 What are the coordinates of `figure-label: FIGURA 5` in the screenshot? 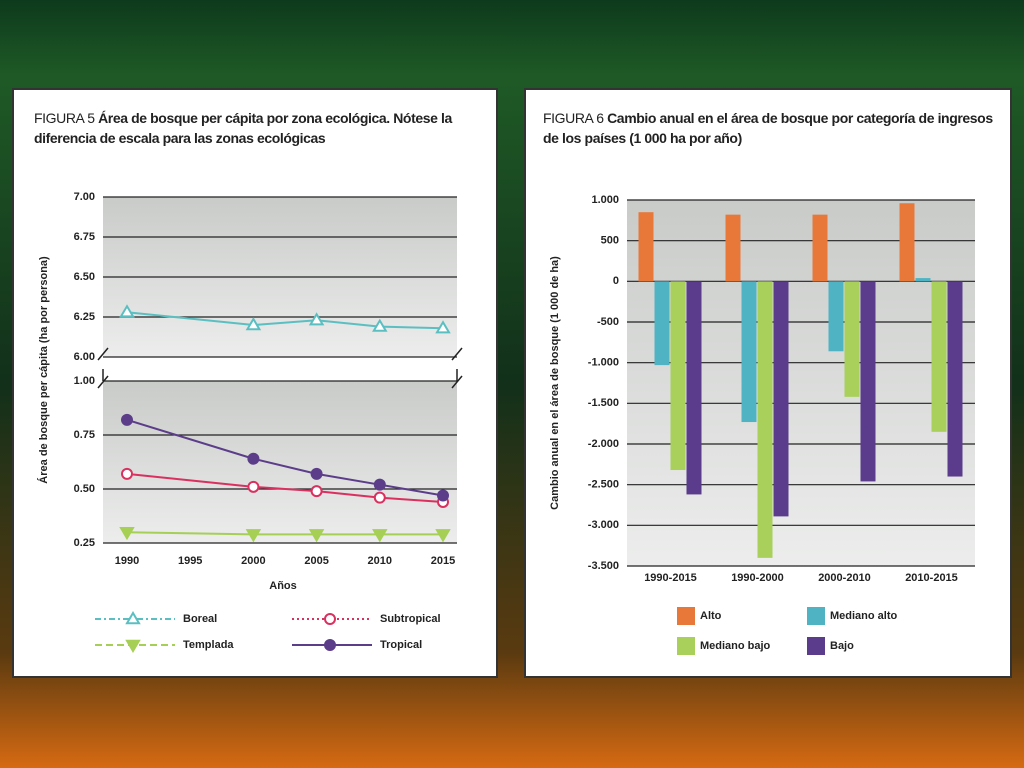 It's located at (64, 118).